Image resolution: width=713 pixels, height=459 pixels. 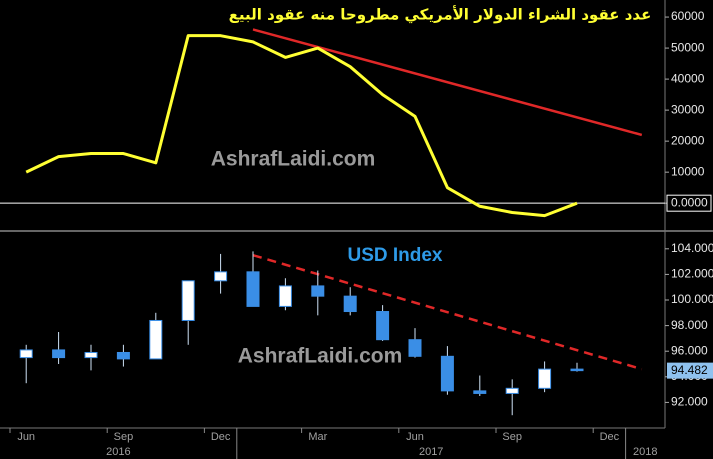 What do you see at coordinates (688, 109) in the screenshot?
I see `y-tick-label: 30000` at bounding box center [688, 109].